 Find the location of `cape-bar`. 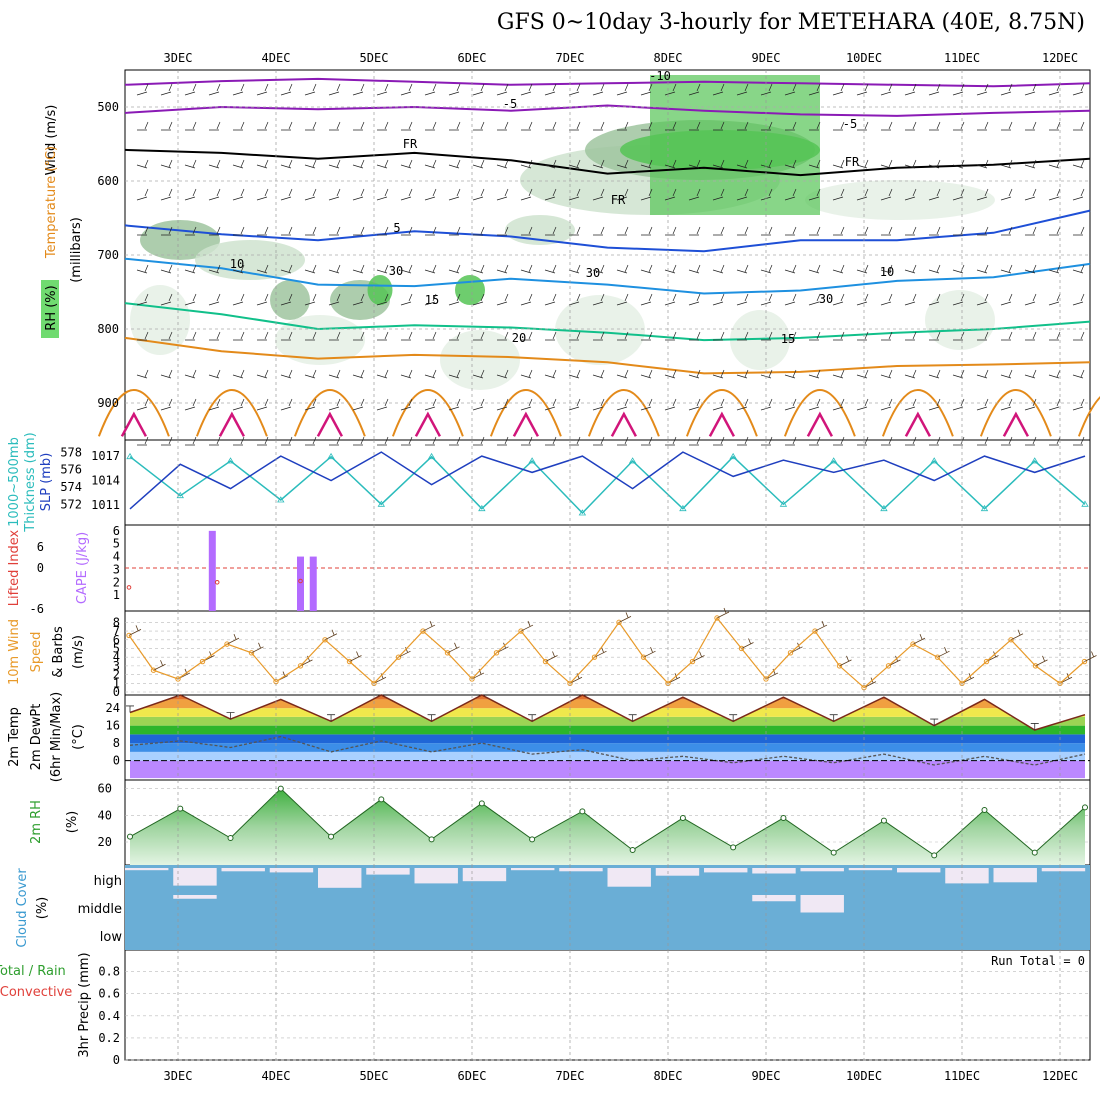

cape-bar is located at coordinates (313, 583).